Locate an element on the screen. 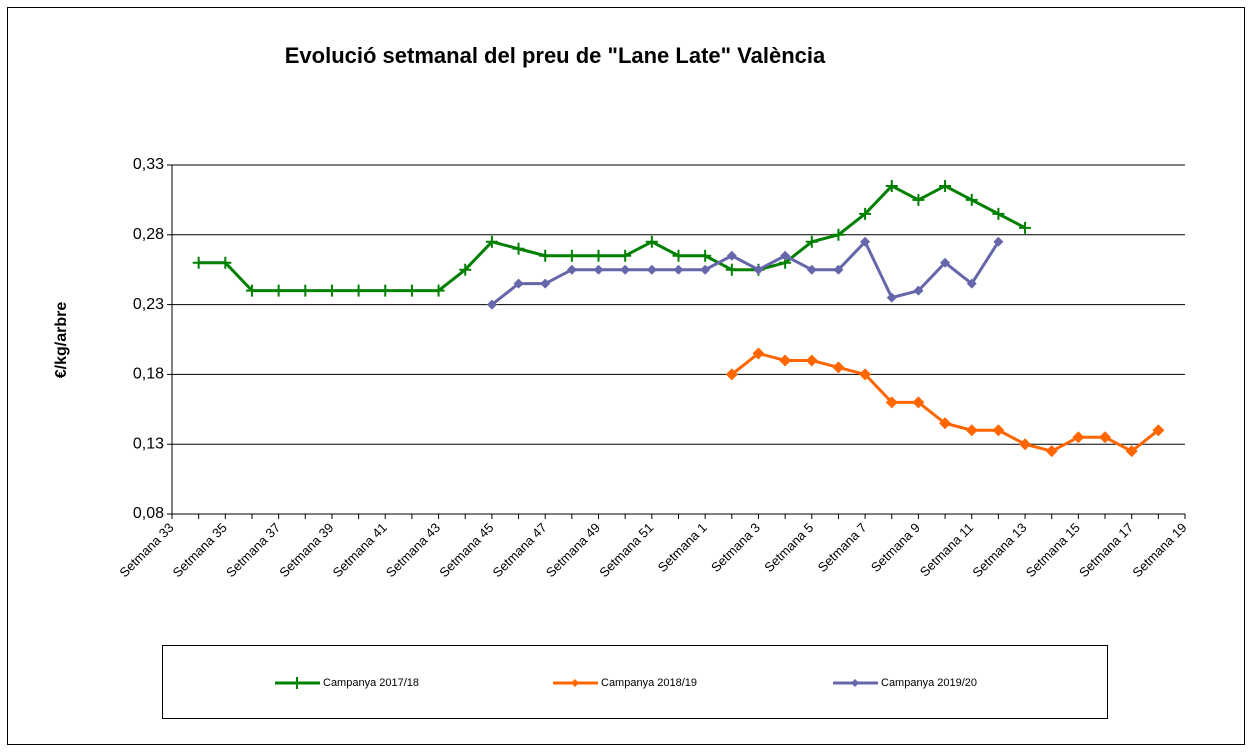  legend-label: Campanya 2018/19 is located at coordinates (649, 683).